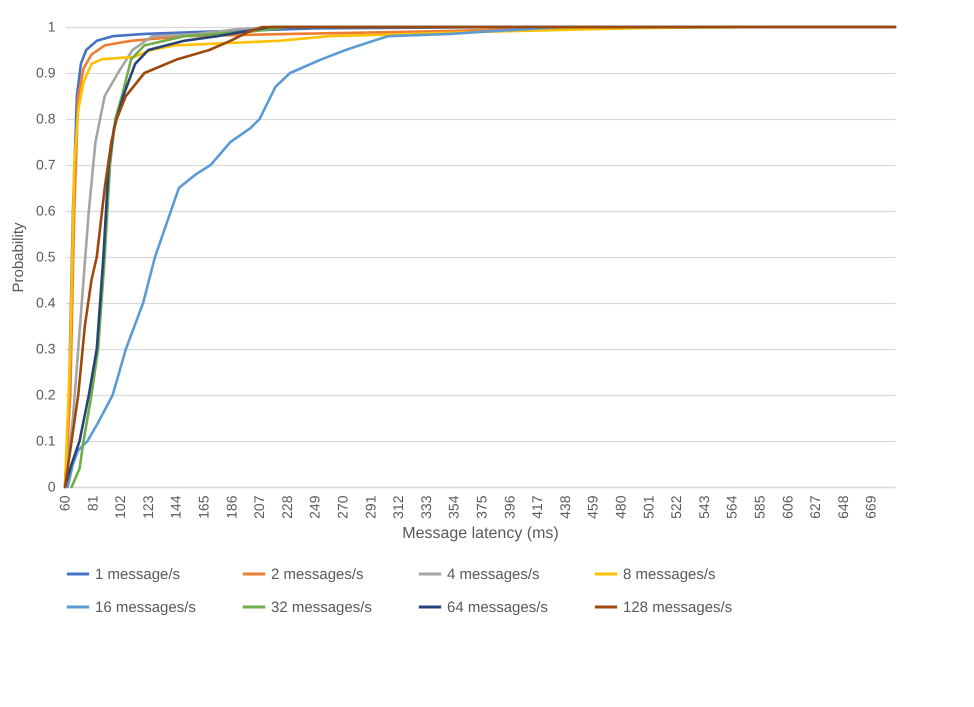 The height and width of the screenshot is (707, 974). I want to click on legend-label: 32 messages/s, so click(321, 607).